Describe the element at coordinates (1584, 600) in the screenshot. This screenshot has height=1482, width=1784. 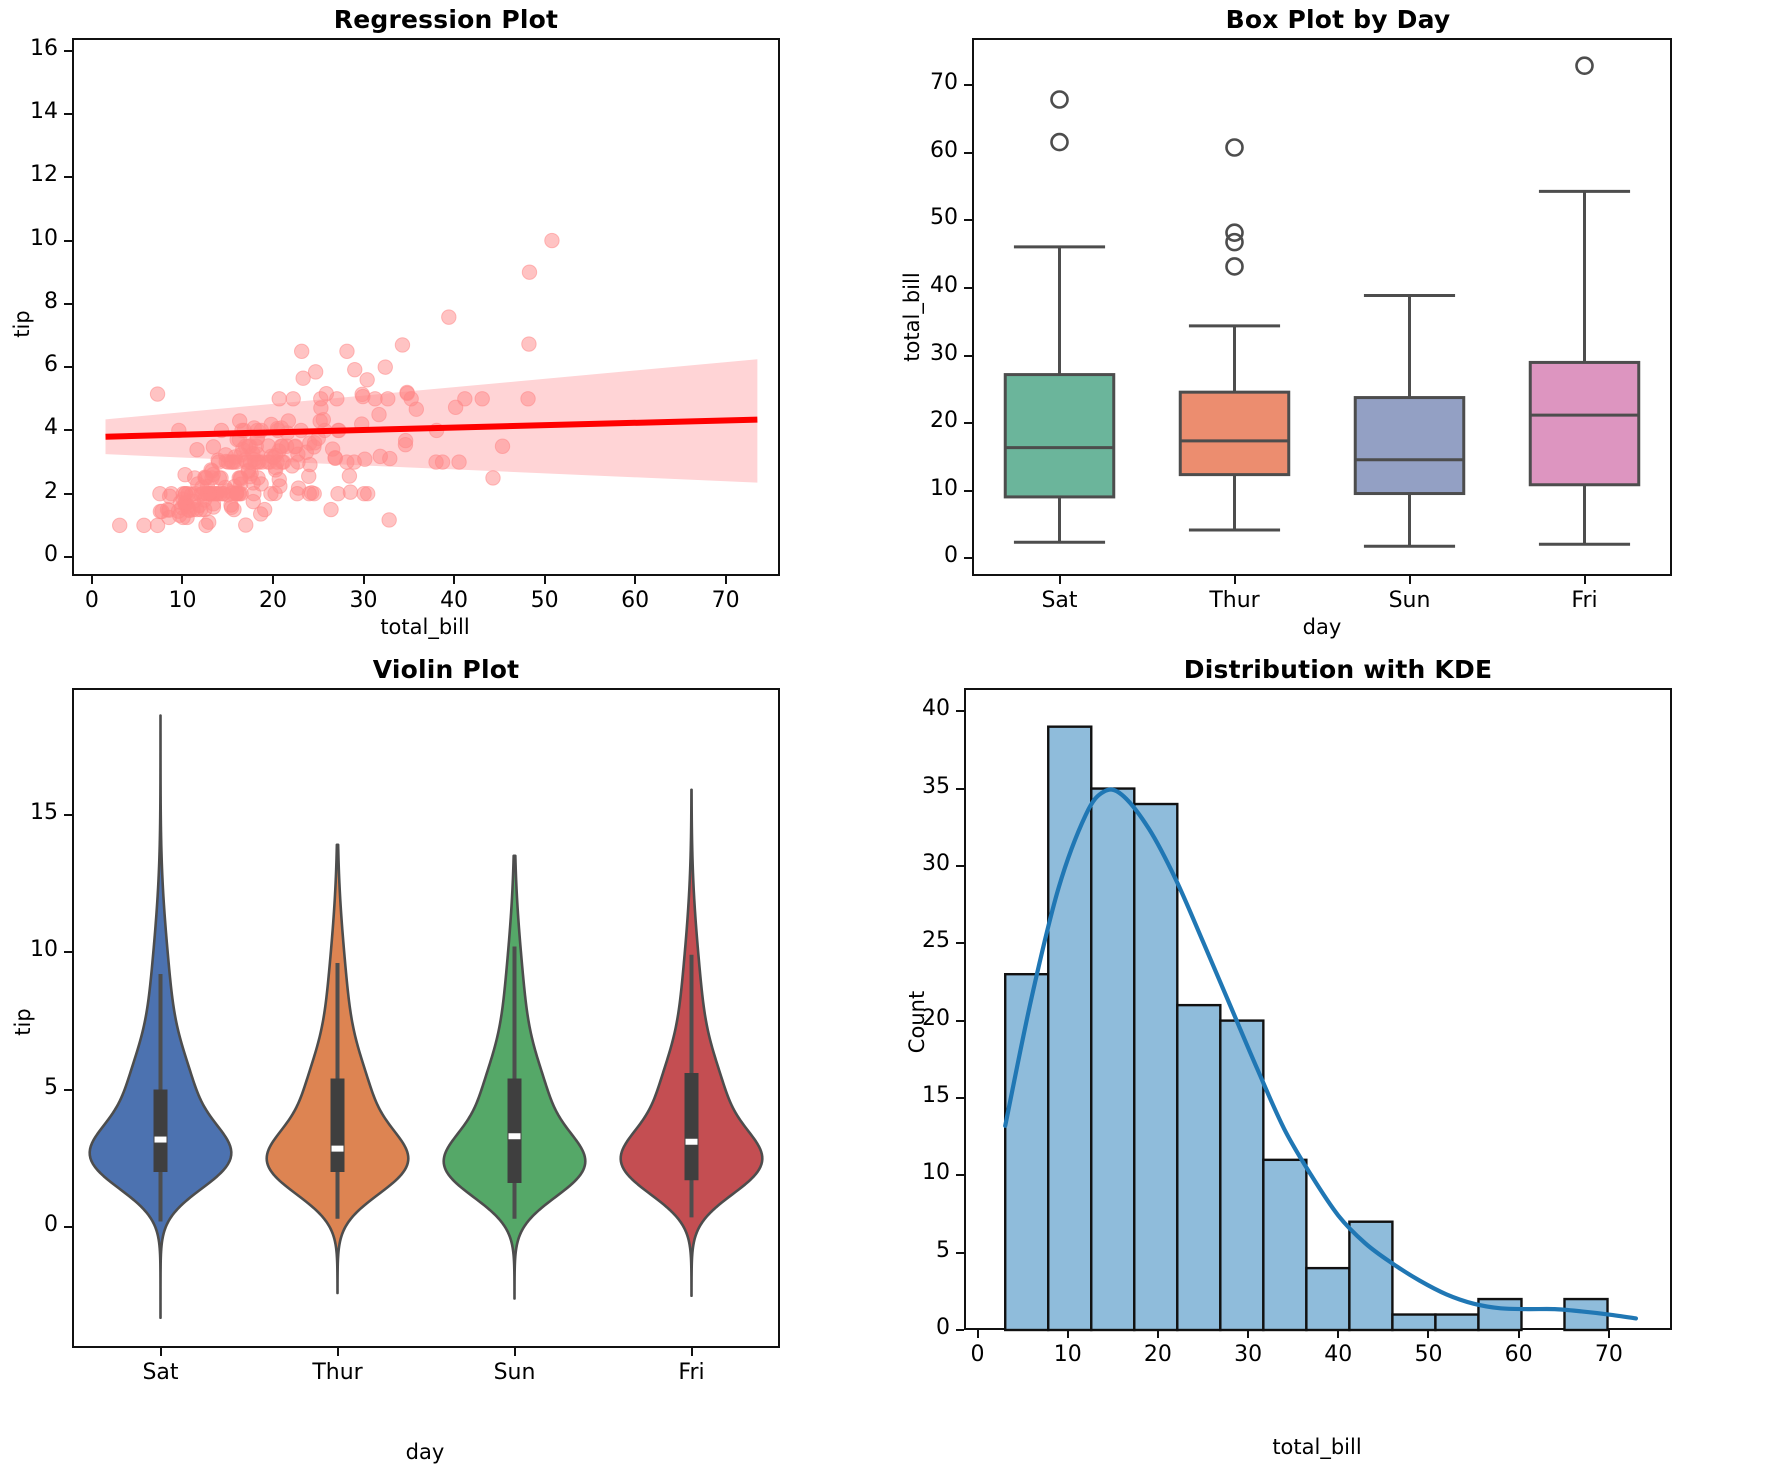
I see `box-x-category-label: Fri` at that location.